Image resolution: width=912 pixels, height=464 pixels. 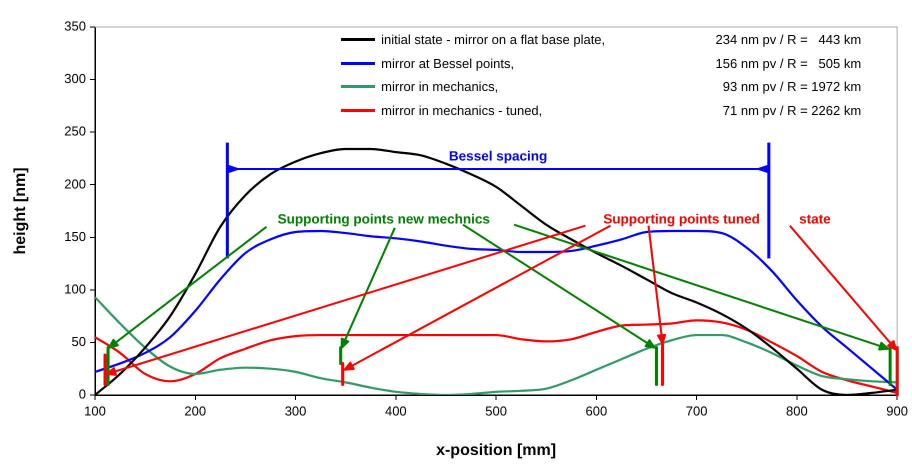 What do you see at coordinates (697, 410) in the screenshot?
I see `x-tick-label: 700` at bounding box center [697, 410].